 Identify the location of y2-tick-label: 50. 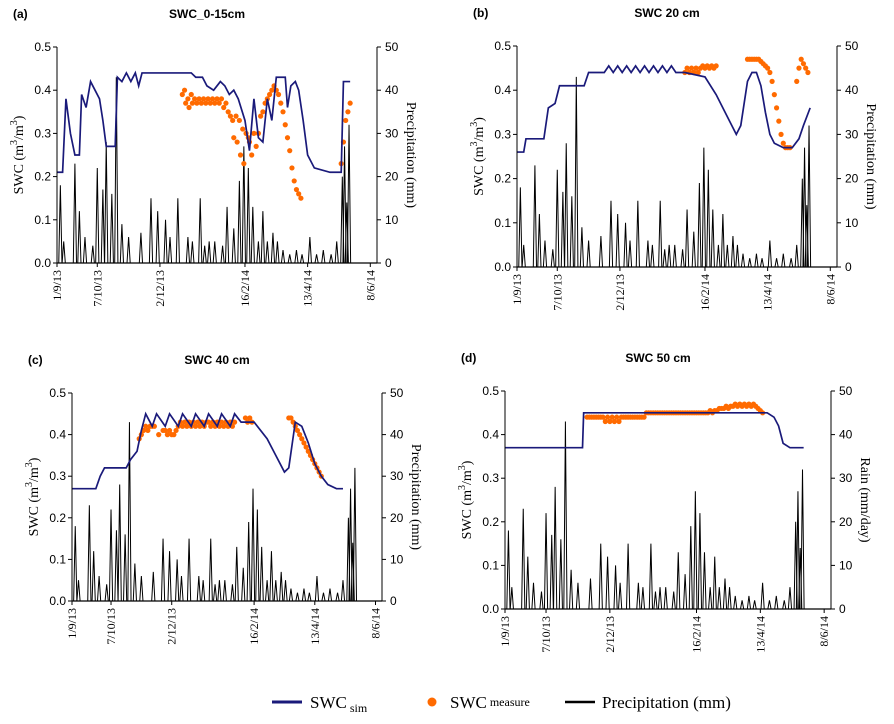
(397, 393).